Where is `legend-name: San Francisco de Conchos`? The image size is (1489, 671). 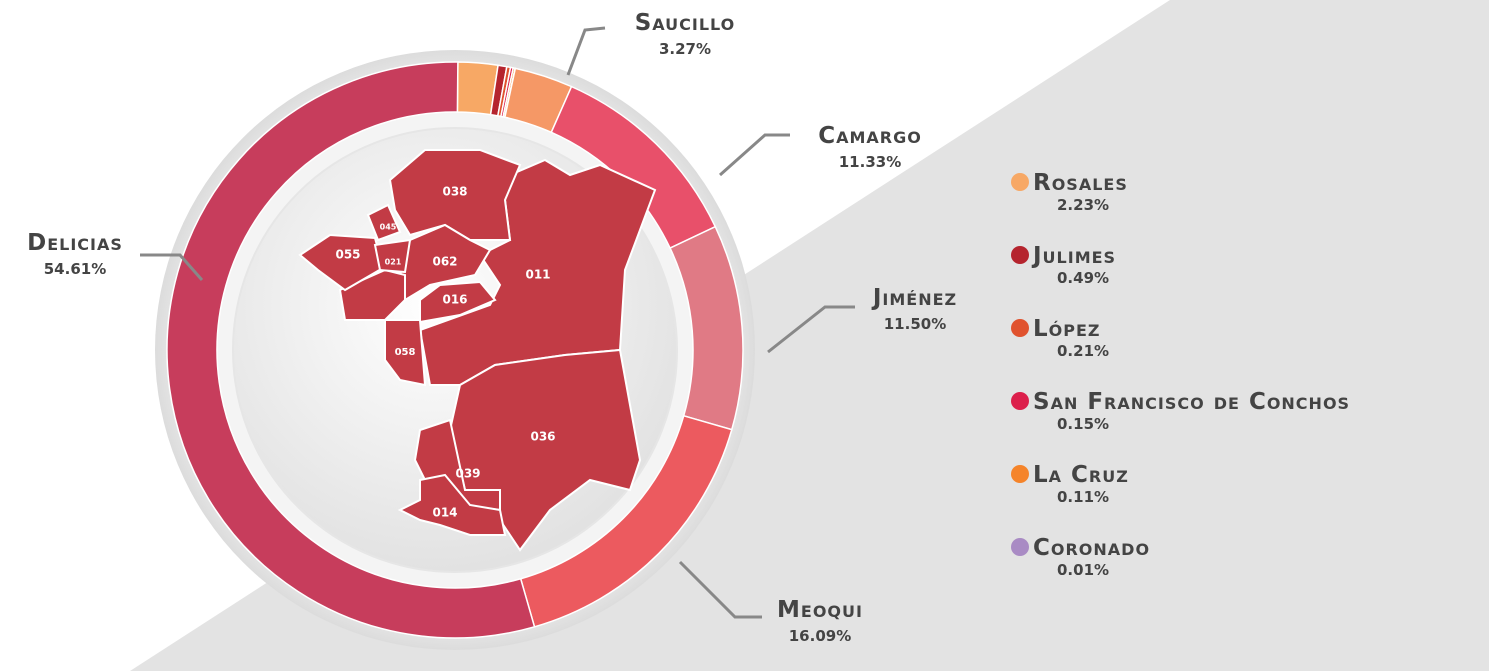
legend-name: San Francisco de Conchos is located at coordinates (1191, 402).